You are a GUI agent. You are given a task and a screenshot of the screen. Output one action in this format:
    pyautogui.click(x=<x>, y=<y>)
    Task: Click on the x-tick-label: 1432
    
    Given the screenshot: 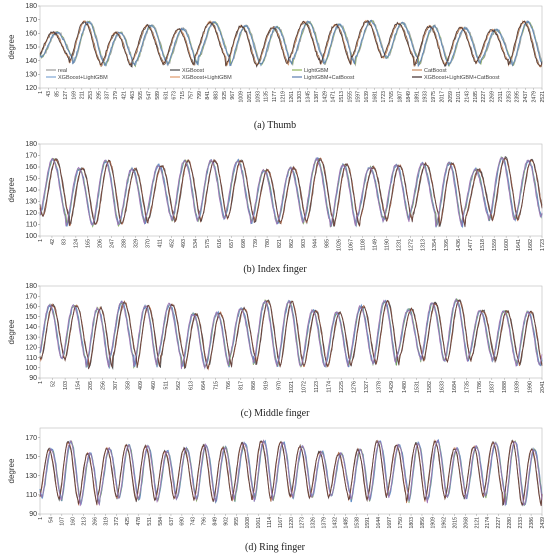 What is the action you would take?
    pyautogui.click(x=335, y=523)
    